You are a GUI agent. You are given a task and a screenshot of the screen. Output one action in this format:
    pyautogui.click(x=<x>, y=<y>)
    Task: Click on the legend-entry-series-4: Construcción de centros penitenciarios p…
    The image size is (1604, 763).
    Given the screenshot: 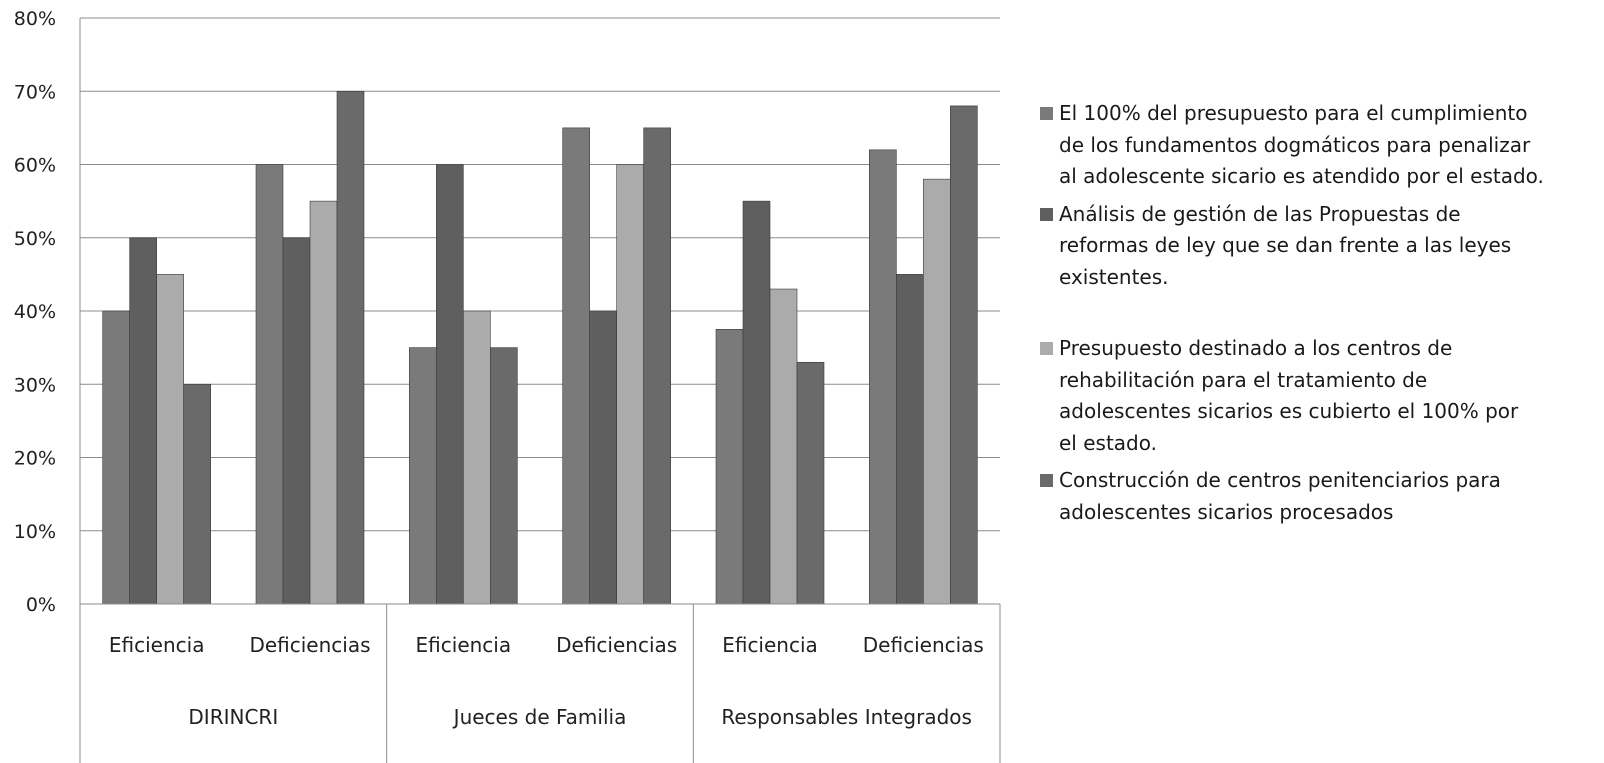 What is the action you would take?
    pyautogui.click(x=1320, y=496)
    